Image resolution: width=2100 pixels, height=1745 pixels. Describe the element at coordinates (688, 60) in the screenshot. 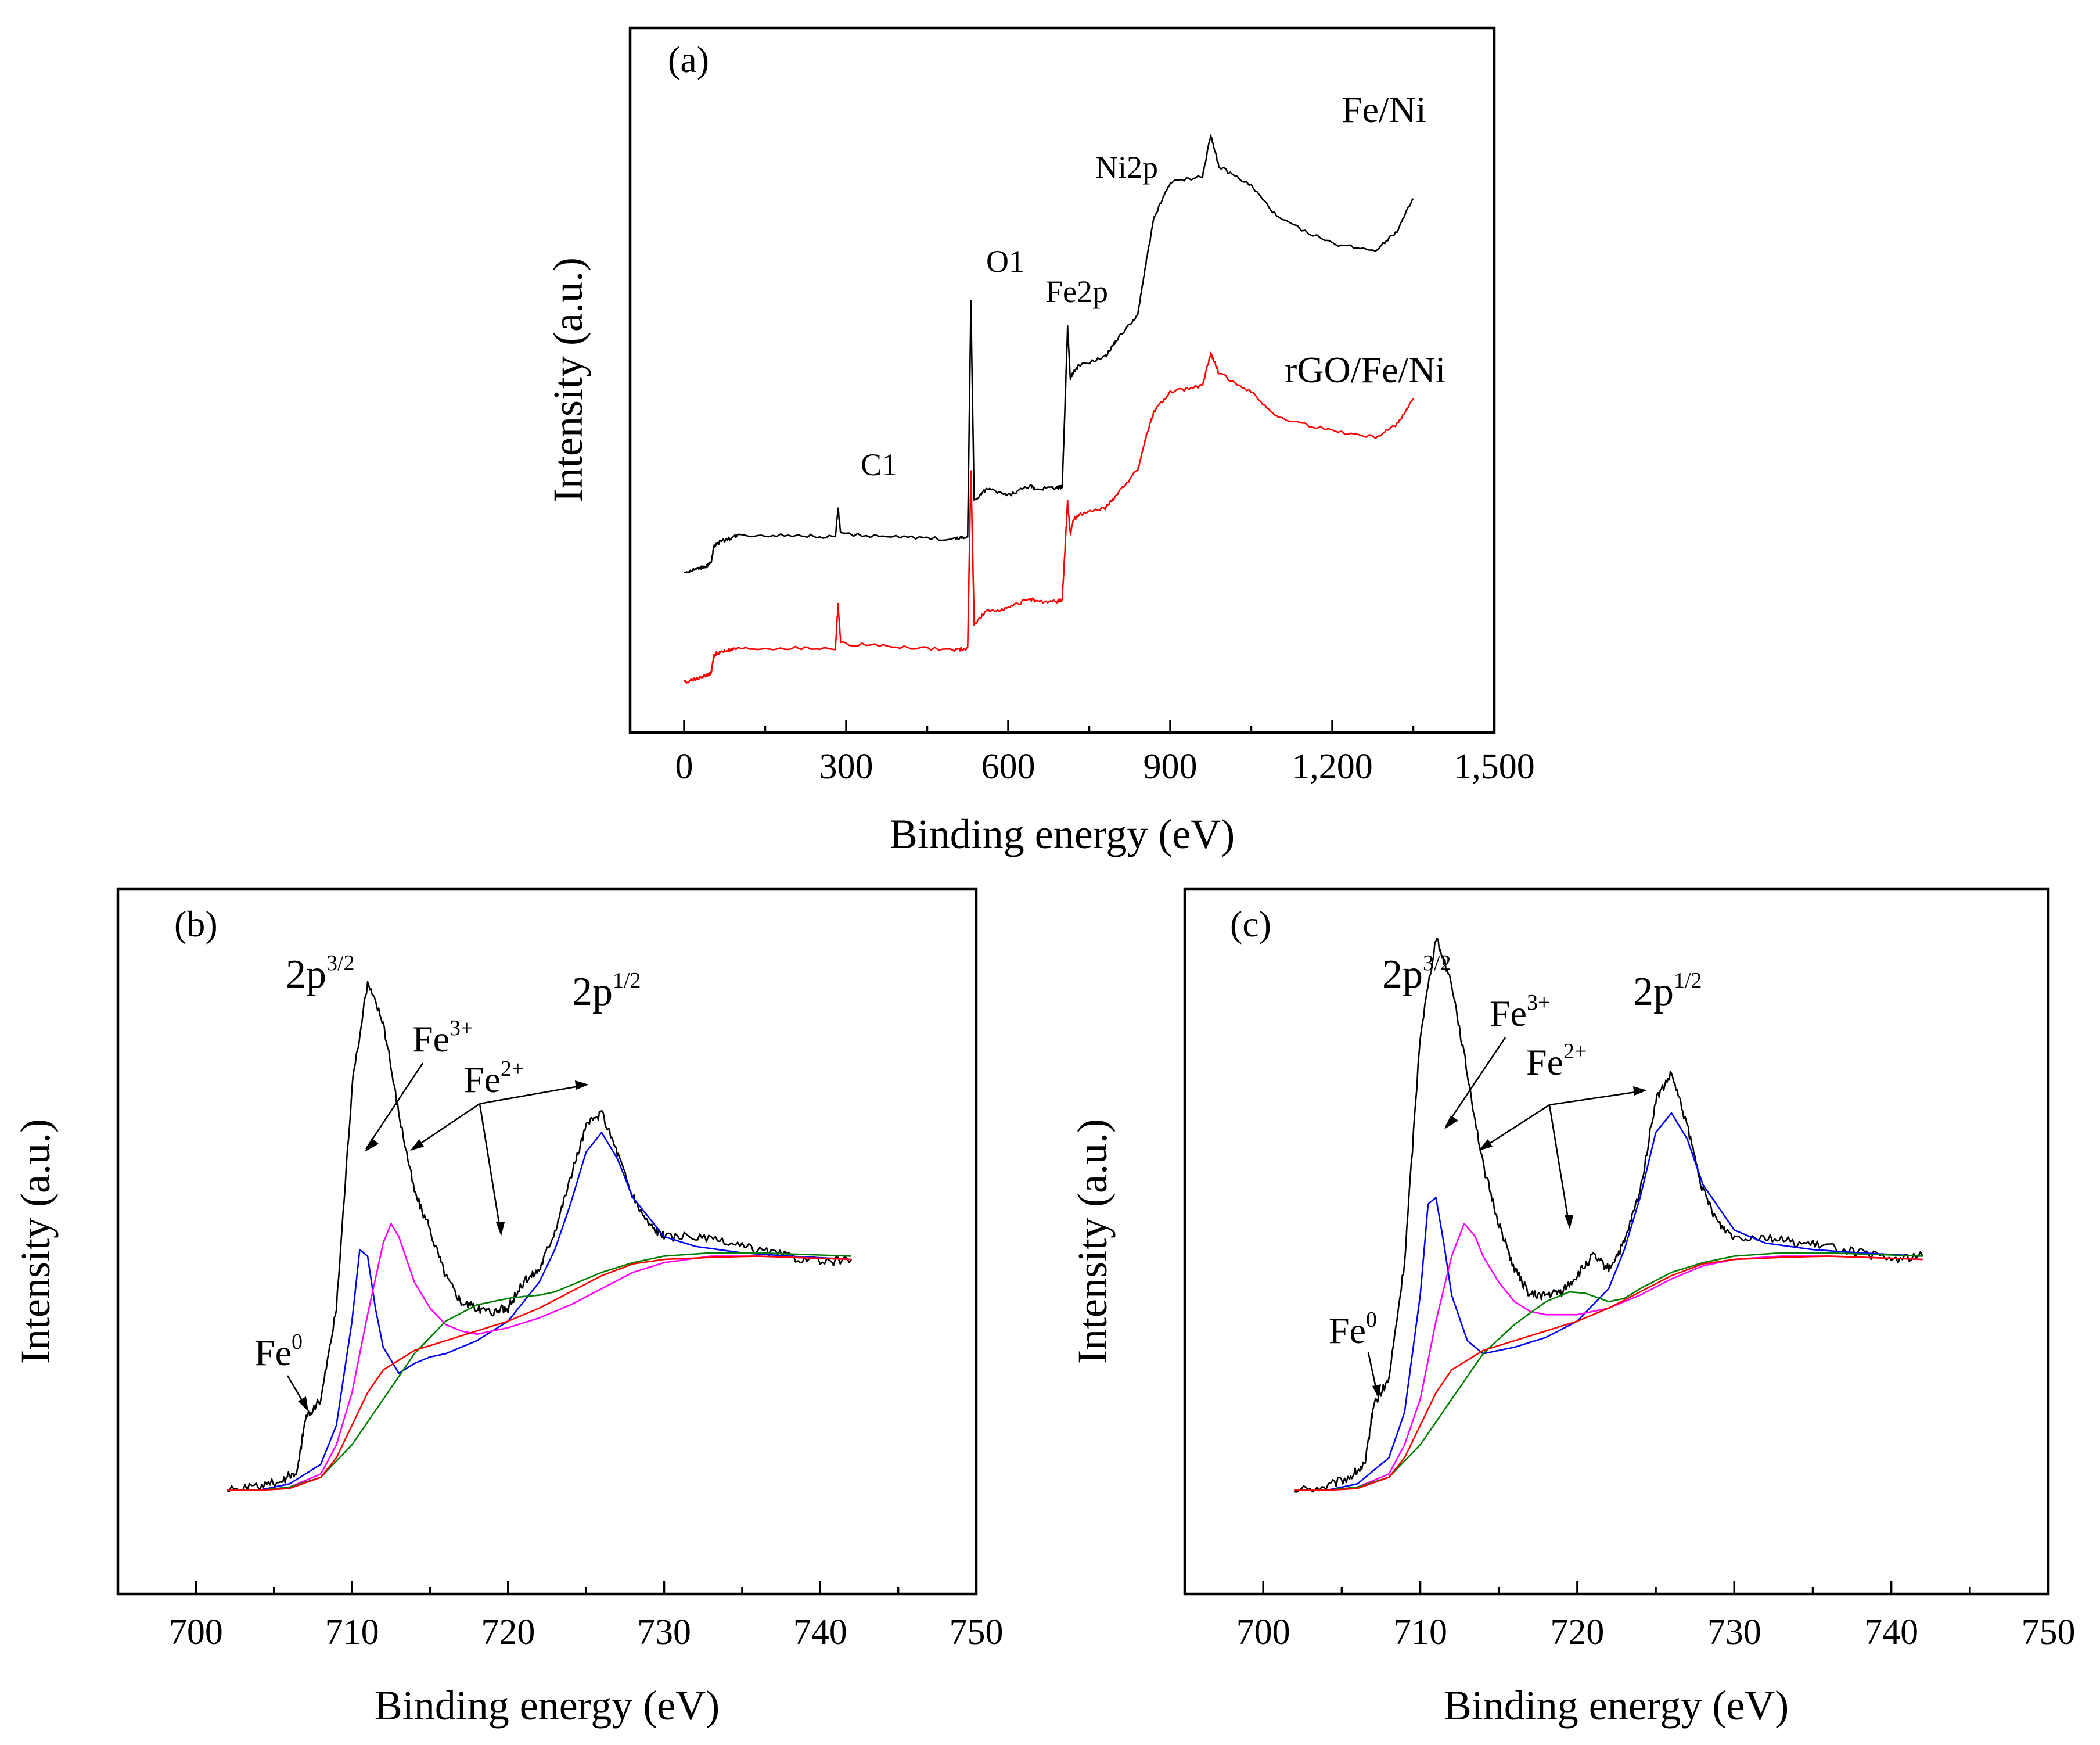

I see `panel-a-label: (a)` at that location.